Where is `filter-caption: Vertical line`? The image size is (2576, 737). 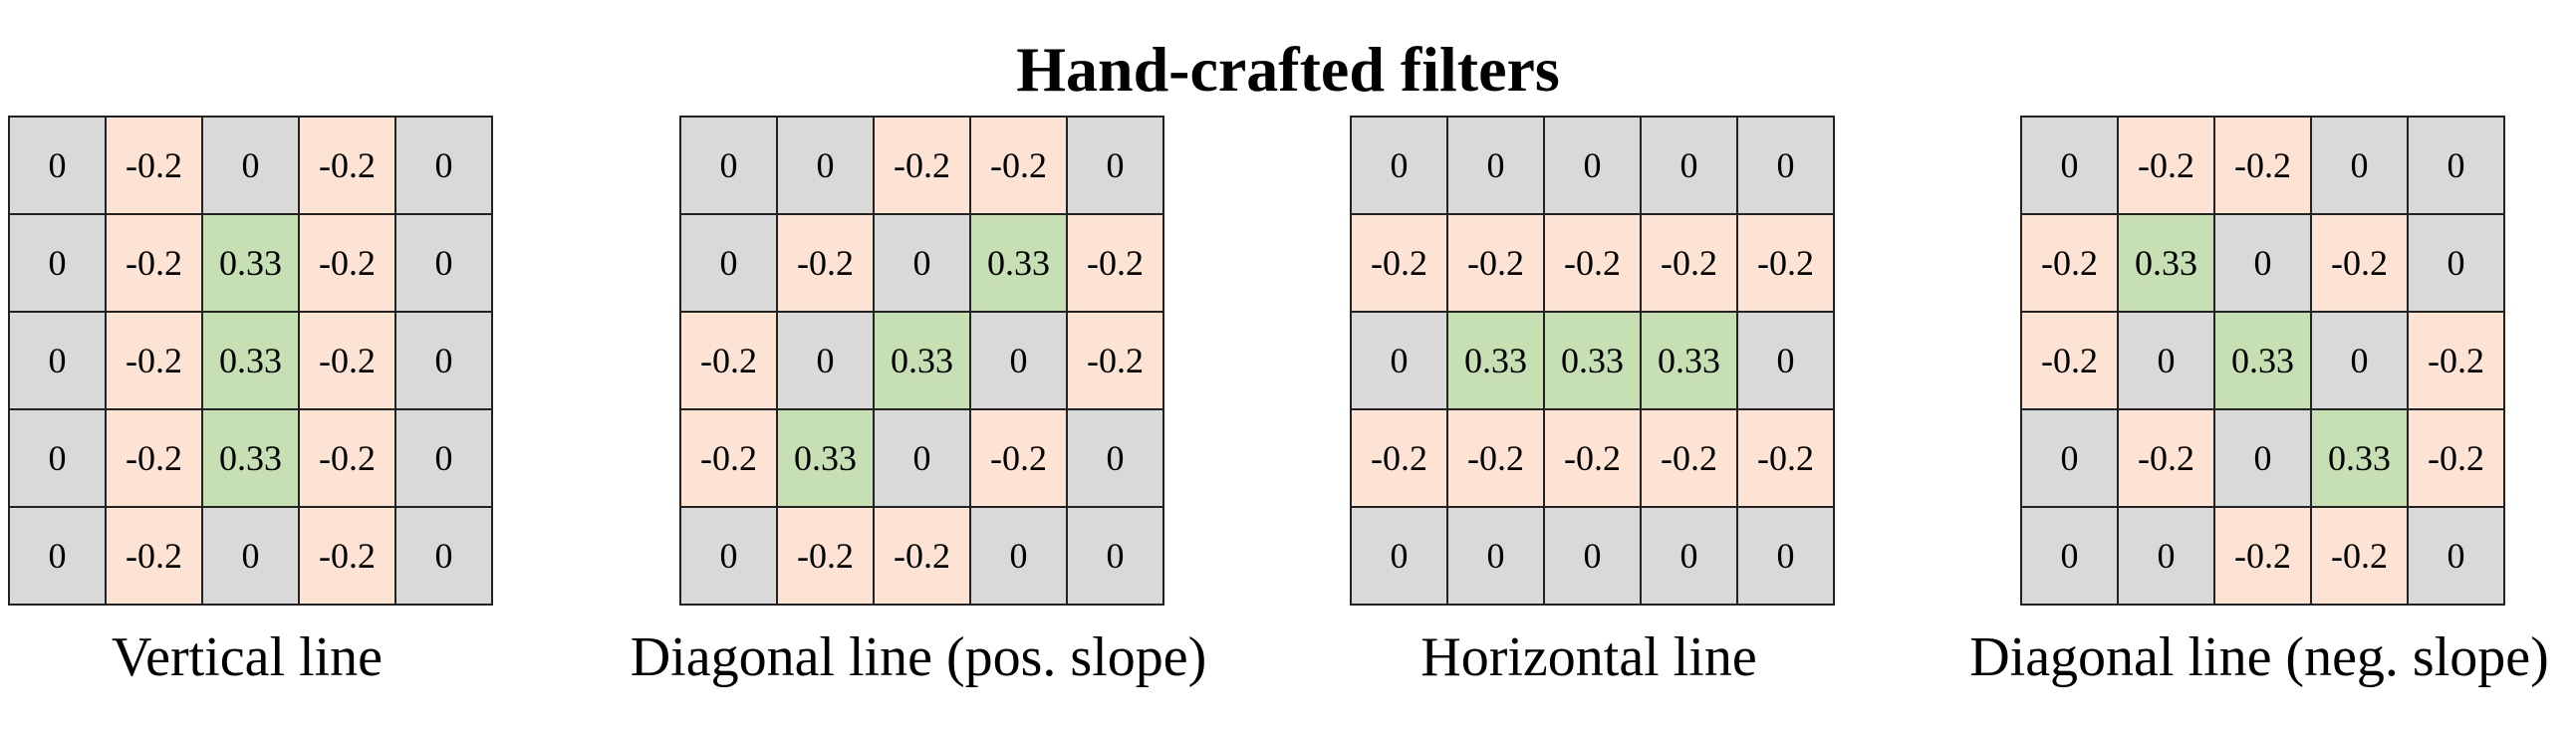 filter-caption: Vertical line is located at coordinates (247, 657).